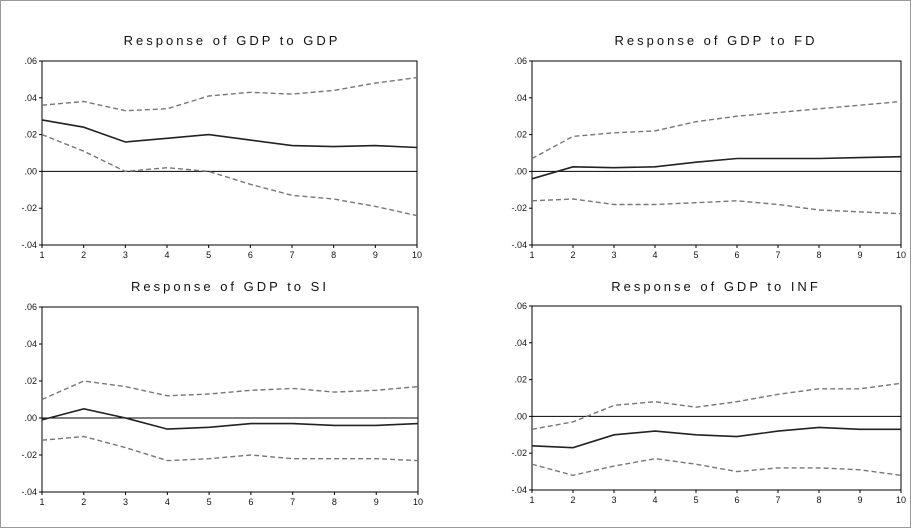  I want to click on chart-title: Response of GDP to FD, so click(716, 40).